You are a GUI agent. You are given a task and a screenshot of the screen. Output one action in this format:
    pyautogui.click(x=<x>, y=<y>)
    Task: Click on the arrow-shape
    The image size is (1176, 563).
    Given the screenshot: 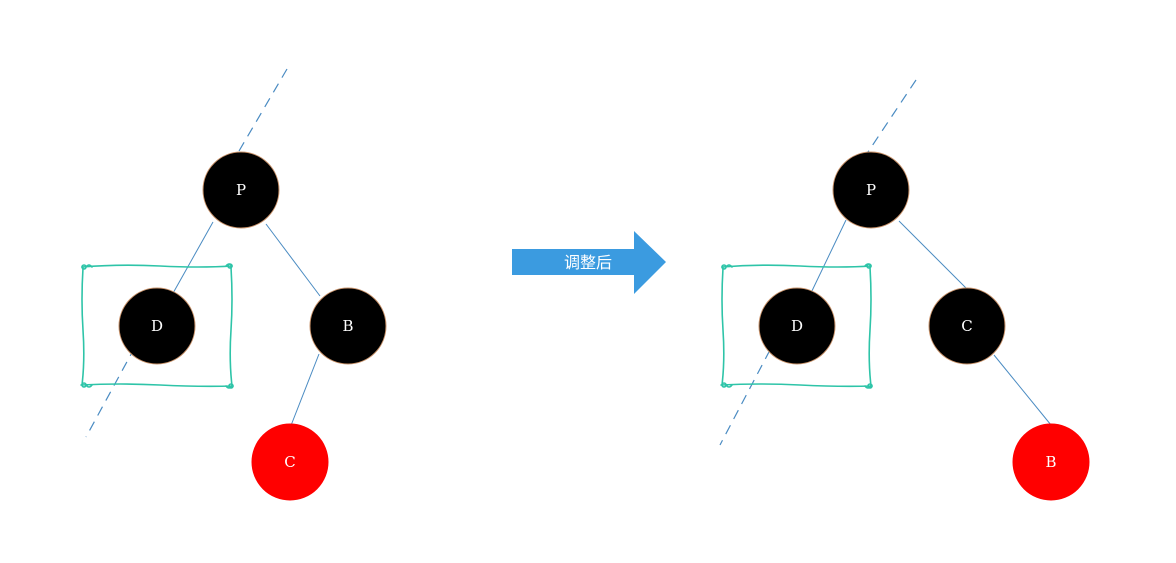 What is the action you would take?
    pyautogui.click(x=589, y=262)
    